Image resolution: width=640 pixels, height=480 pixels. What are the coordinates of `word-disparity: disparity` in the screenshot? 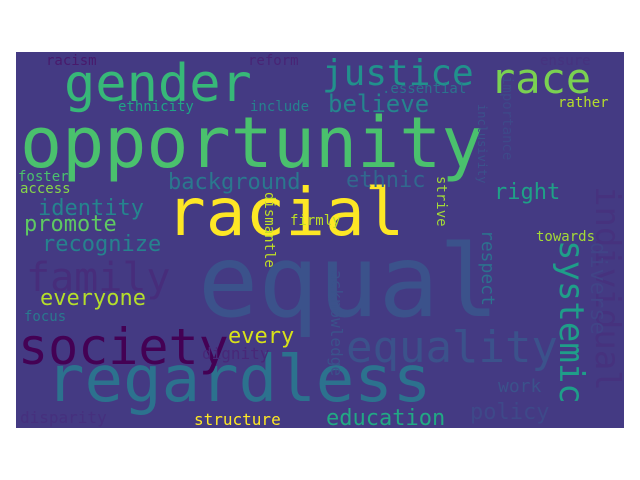 It's located at (63, 417).